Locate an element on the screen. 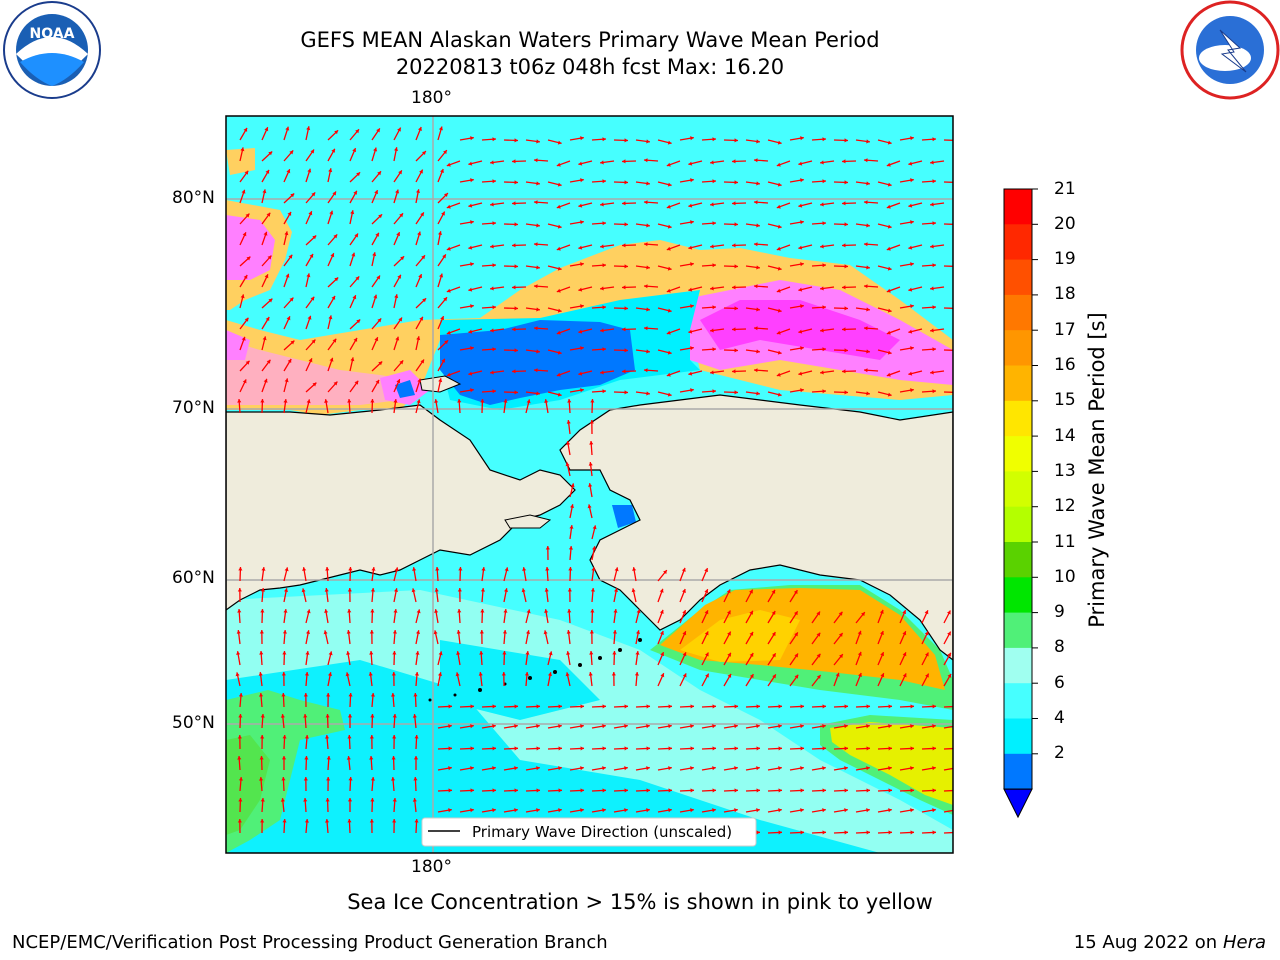 The width and height of the screenshot is (1280, 960). colorbar-tick-label: 15 is located at coordinates (1065, 400).